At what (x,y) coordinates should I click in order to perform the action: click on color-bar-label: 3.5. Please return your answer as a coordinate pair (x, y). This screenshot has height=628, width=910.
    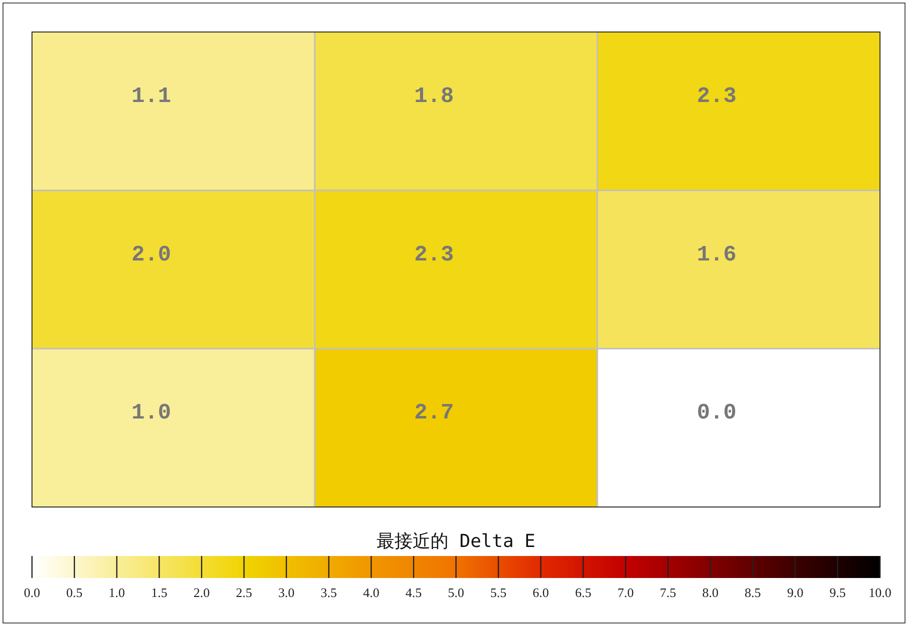
    Looking at the image, I should click on (328, 592).